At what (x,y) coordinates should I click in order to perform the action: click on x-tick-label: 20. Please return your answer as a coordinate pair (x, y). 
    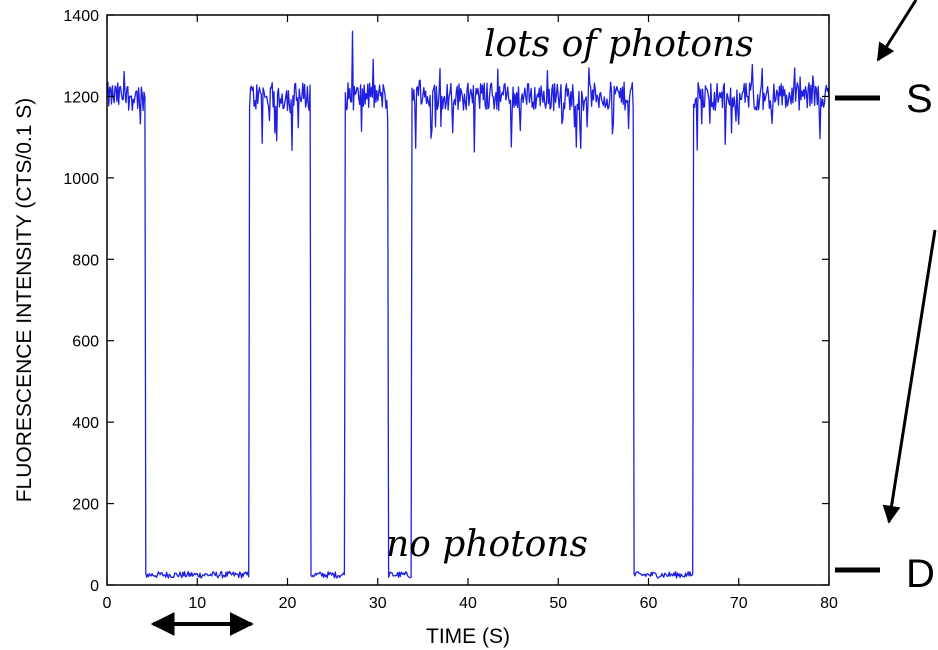
    Looking at the image, I should click on (288, 603).